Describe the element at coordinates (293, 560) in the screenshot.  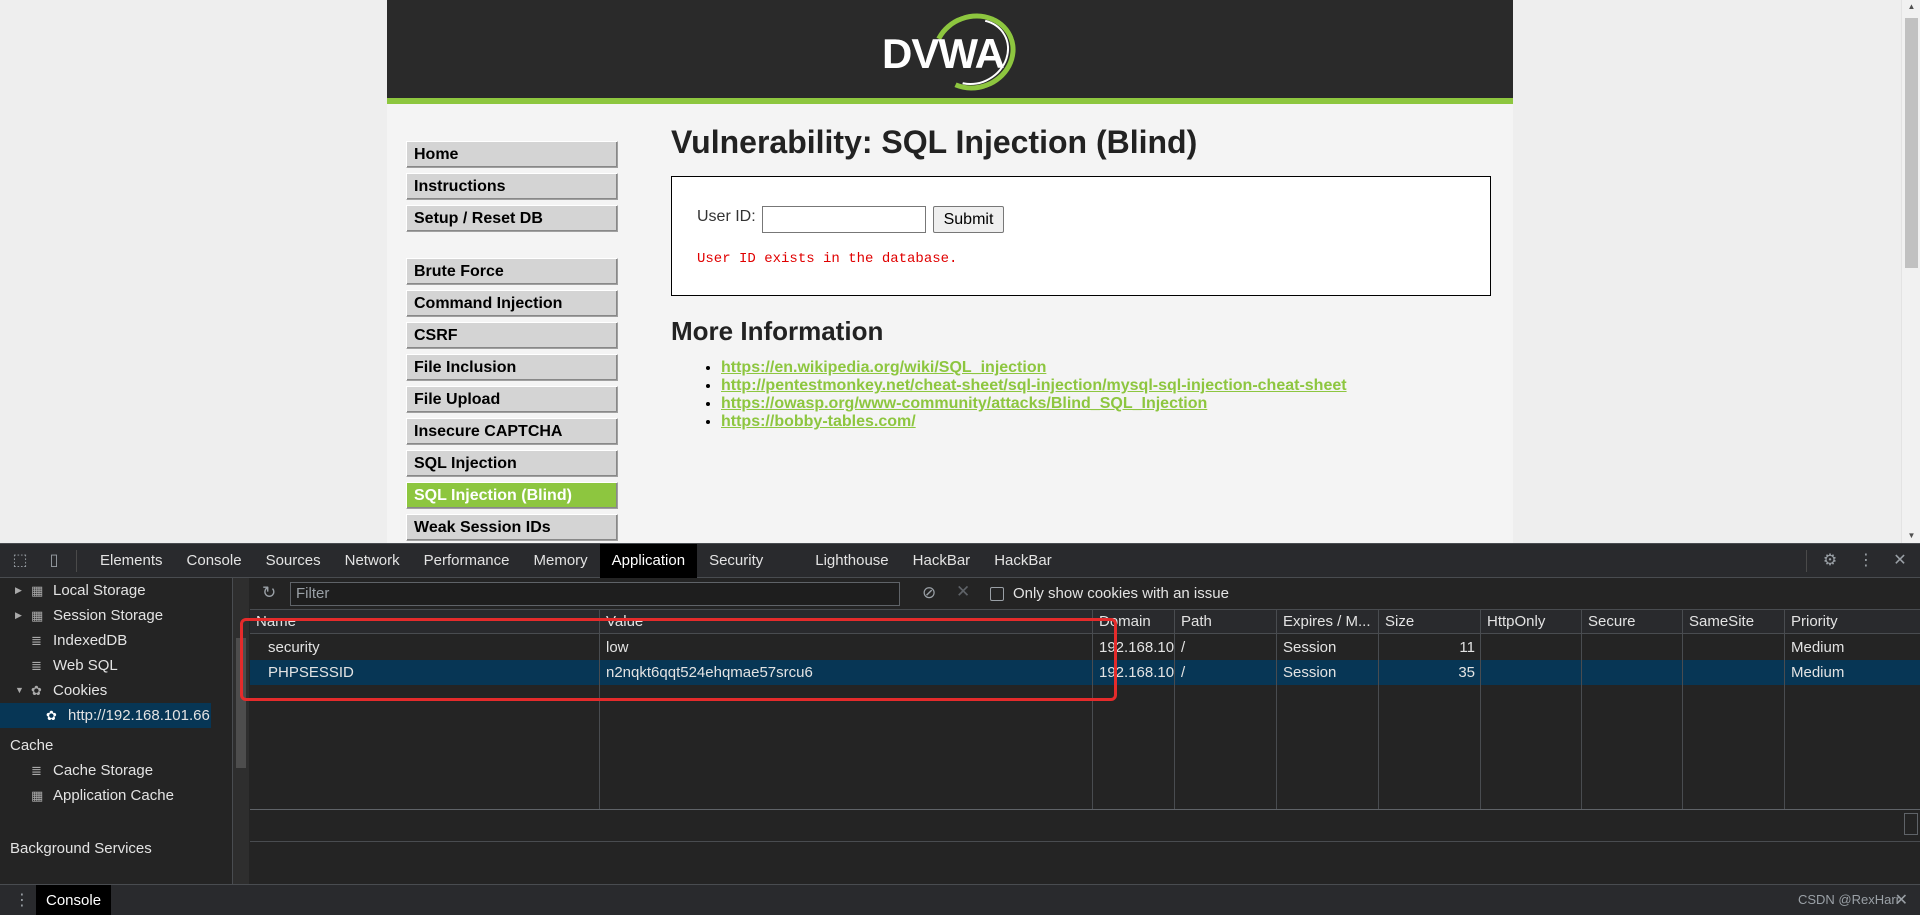
I see `tab-sources: Sources` at that location.